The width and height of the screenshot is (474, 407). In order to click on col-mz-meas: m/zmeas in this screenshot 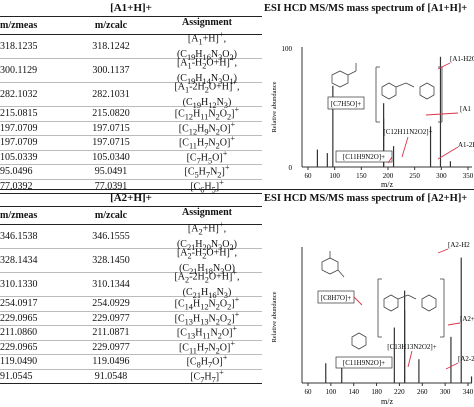, I will do `click(19, 25)`.